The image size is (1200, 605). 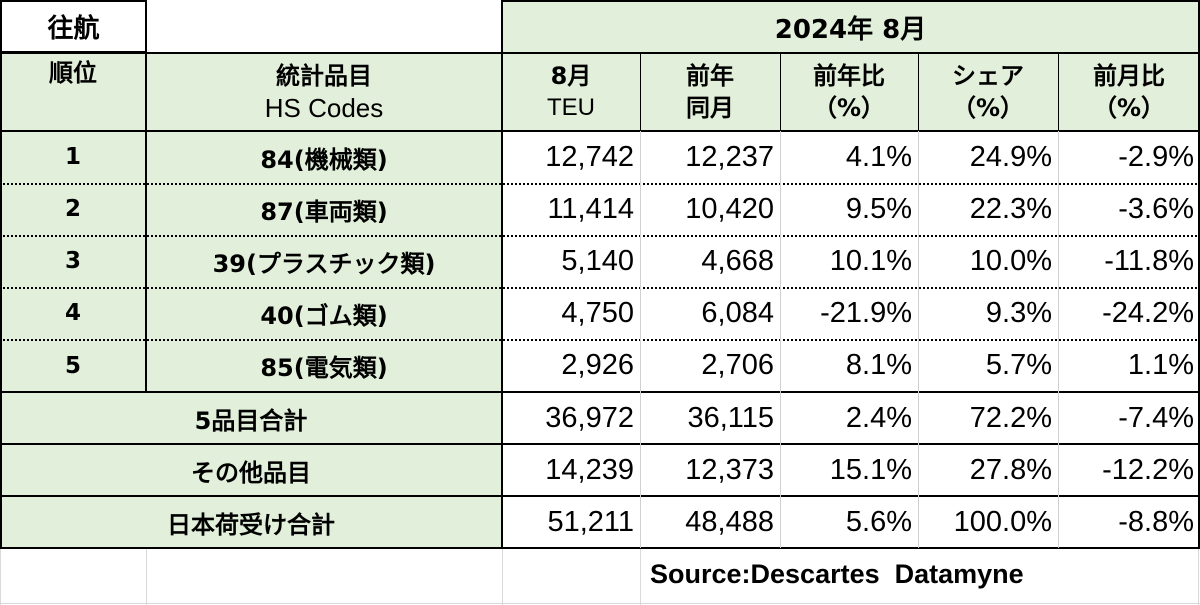 I want to click on teu-cell: 14,239, so click(x=571, y=470).